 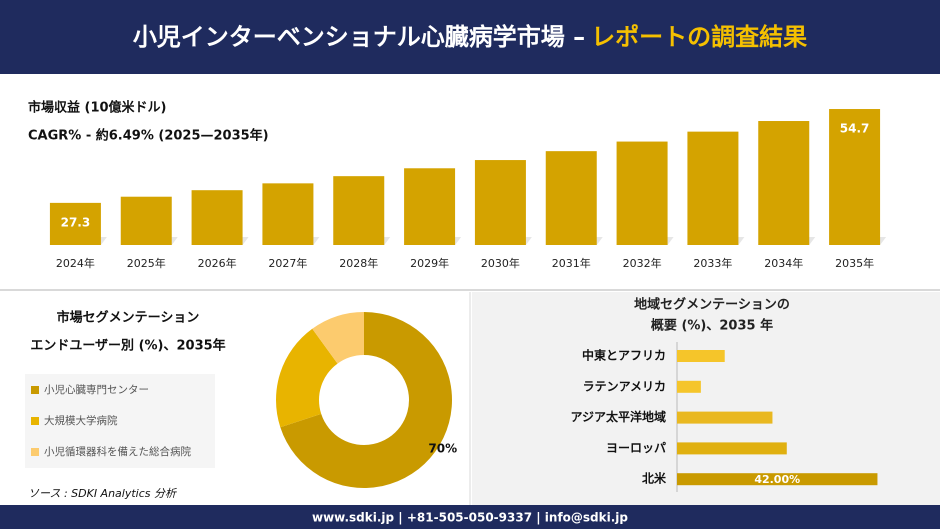 I want to click on chart-subtitle: 概要 (%)、2035 年, so click(x=712, y=326).